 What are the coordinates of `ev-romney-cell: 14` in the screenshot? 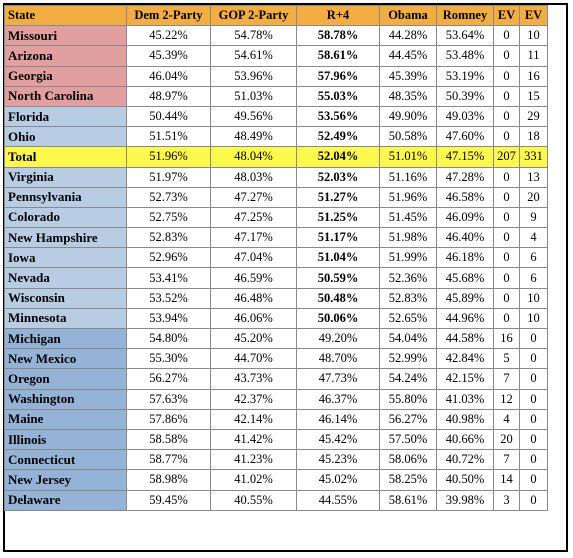 It's located at (506, 480).